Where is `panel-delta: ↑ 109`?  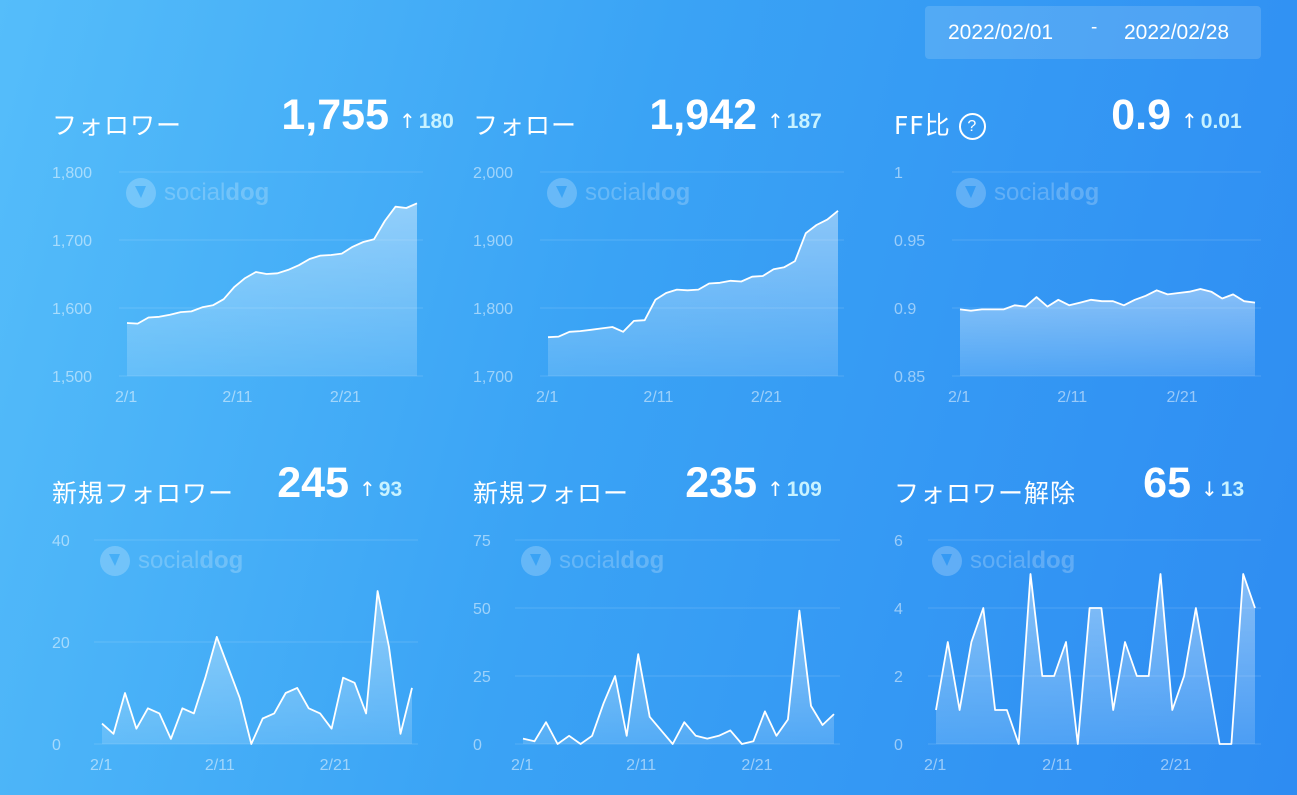 panel-delta: ↑ 109 is located at coordinates (794, 489).